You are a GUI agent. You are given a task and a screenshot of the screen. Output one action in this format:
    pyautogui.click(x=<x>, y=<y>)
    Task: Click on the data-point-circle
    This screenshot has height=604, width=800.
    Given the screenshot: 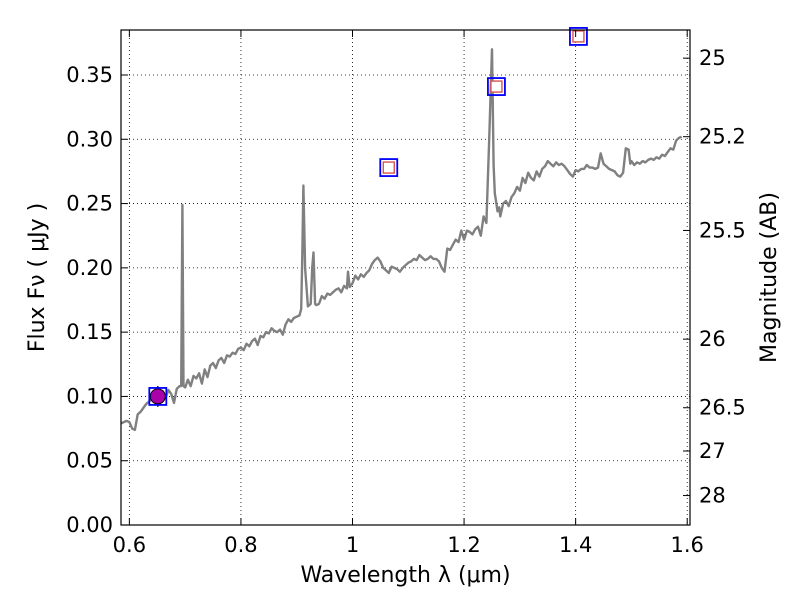 What is the action you would take?
    pyautogui.click(x=157, y=396)
    